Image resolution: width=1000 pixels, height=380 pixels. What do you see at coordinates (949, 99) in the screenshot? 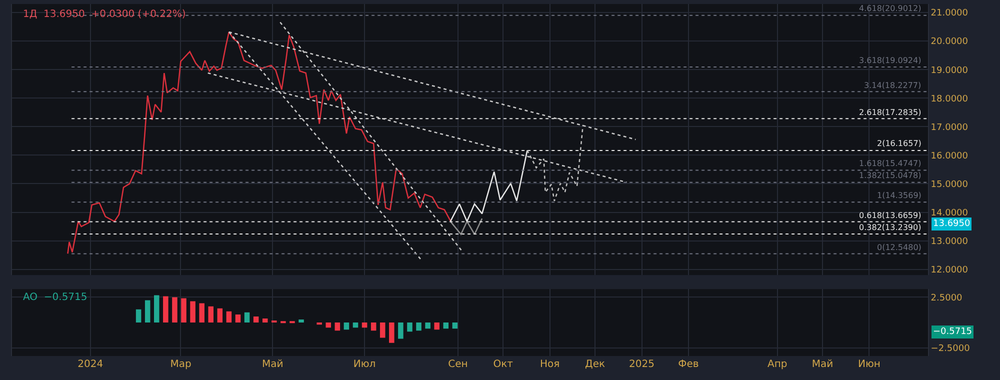
I see `y-tick-label: 18.0000` at bounding box center [949, 99].